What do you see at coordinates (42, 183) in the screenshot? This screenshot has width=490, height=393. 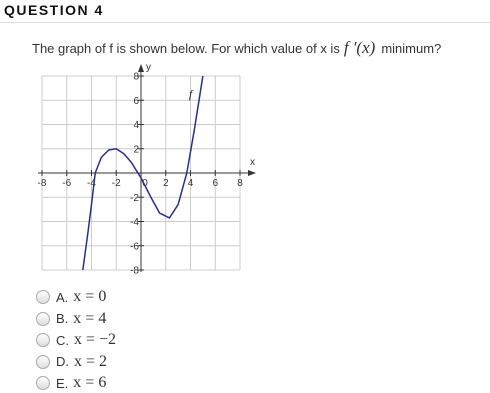 I see `x-tick-label: -8` at bounding box center [42, 183].